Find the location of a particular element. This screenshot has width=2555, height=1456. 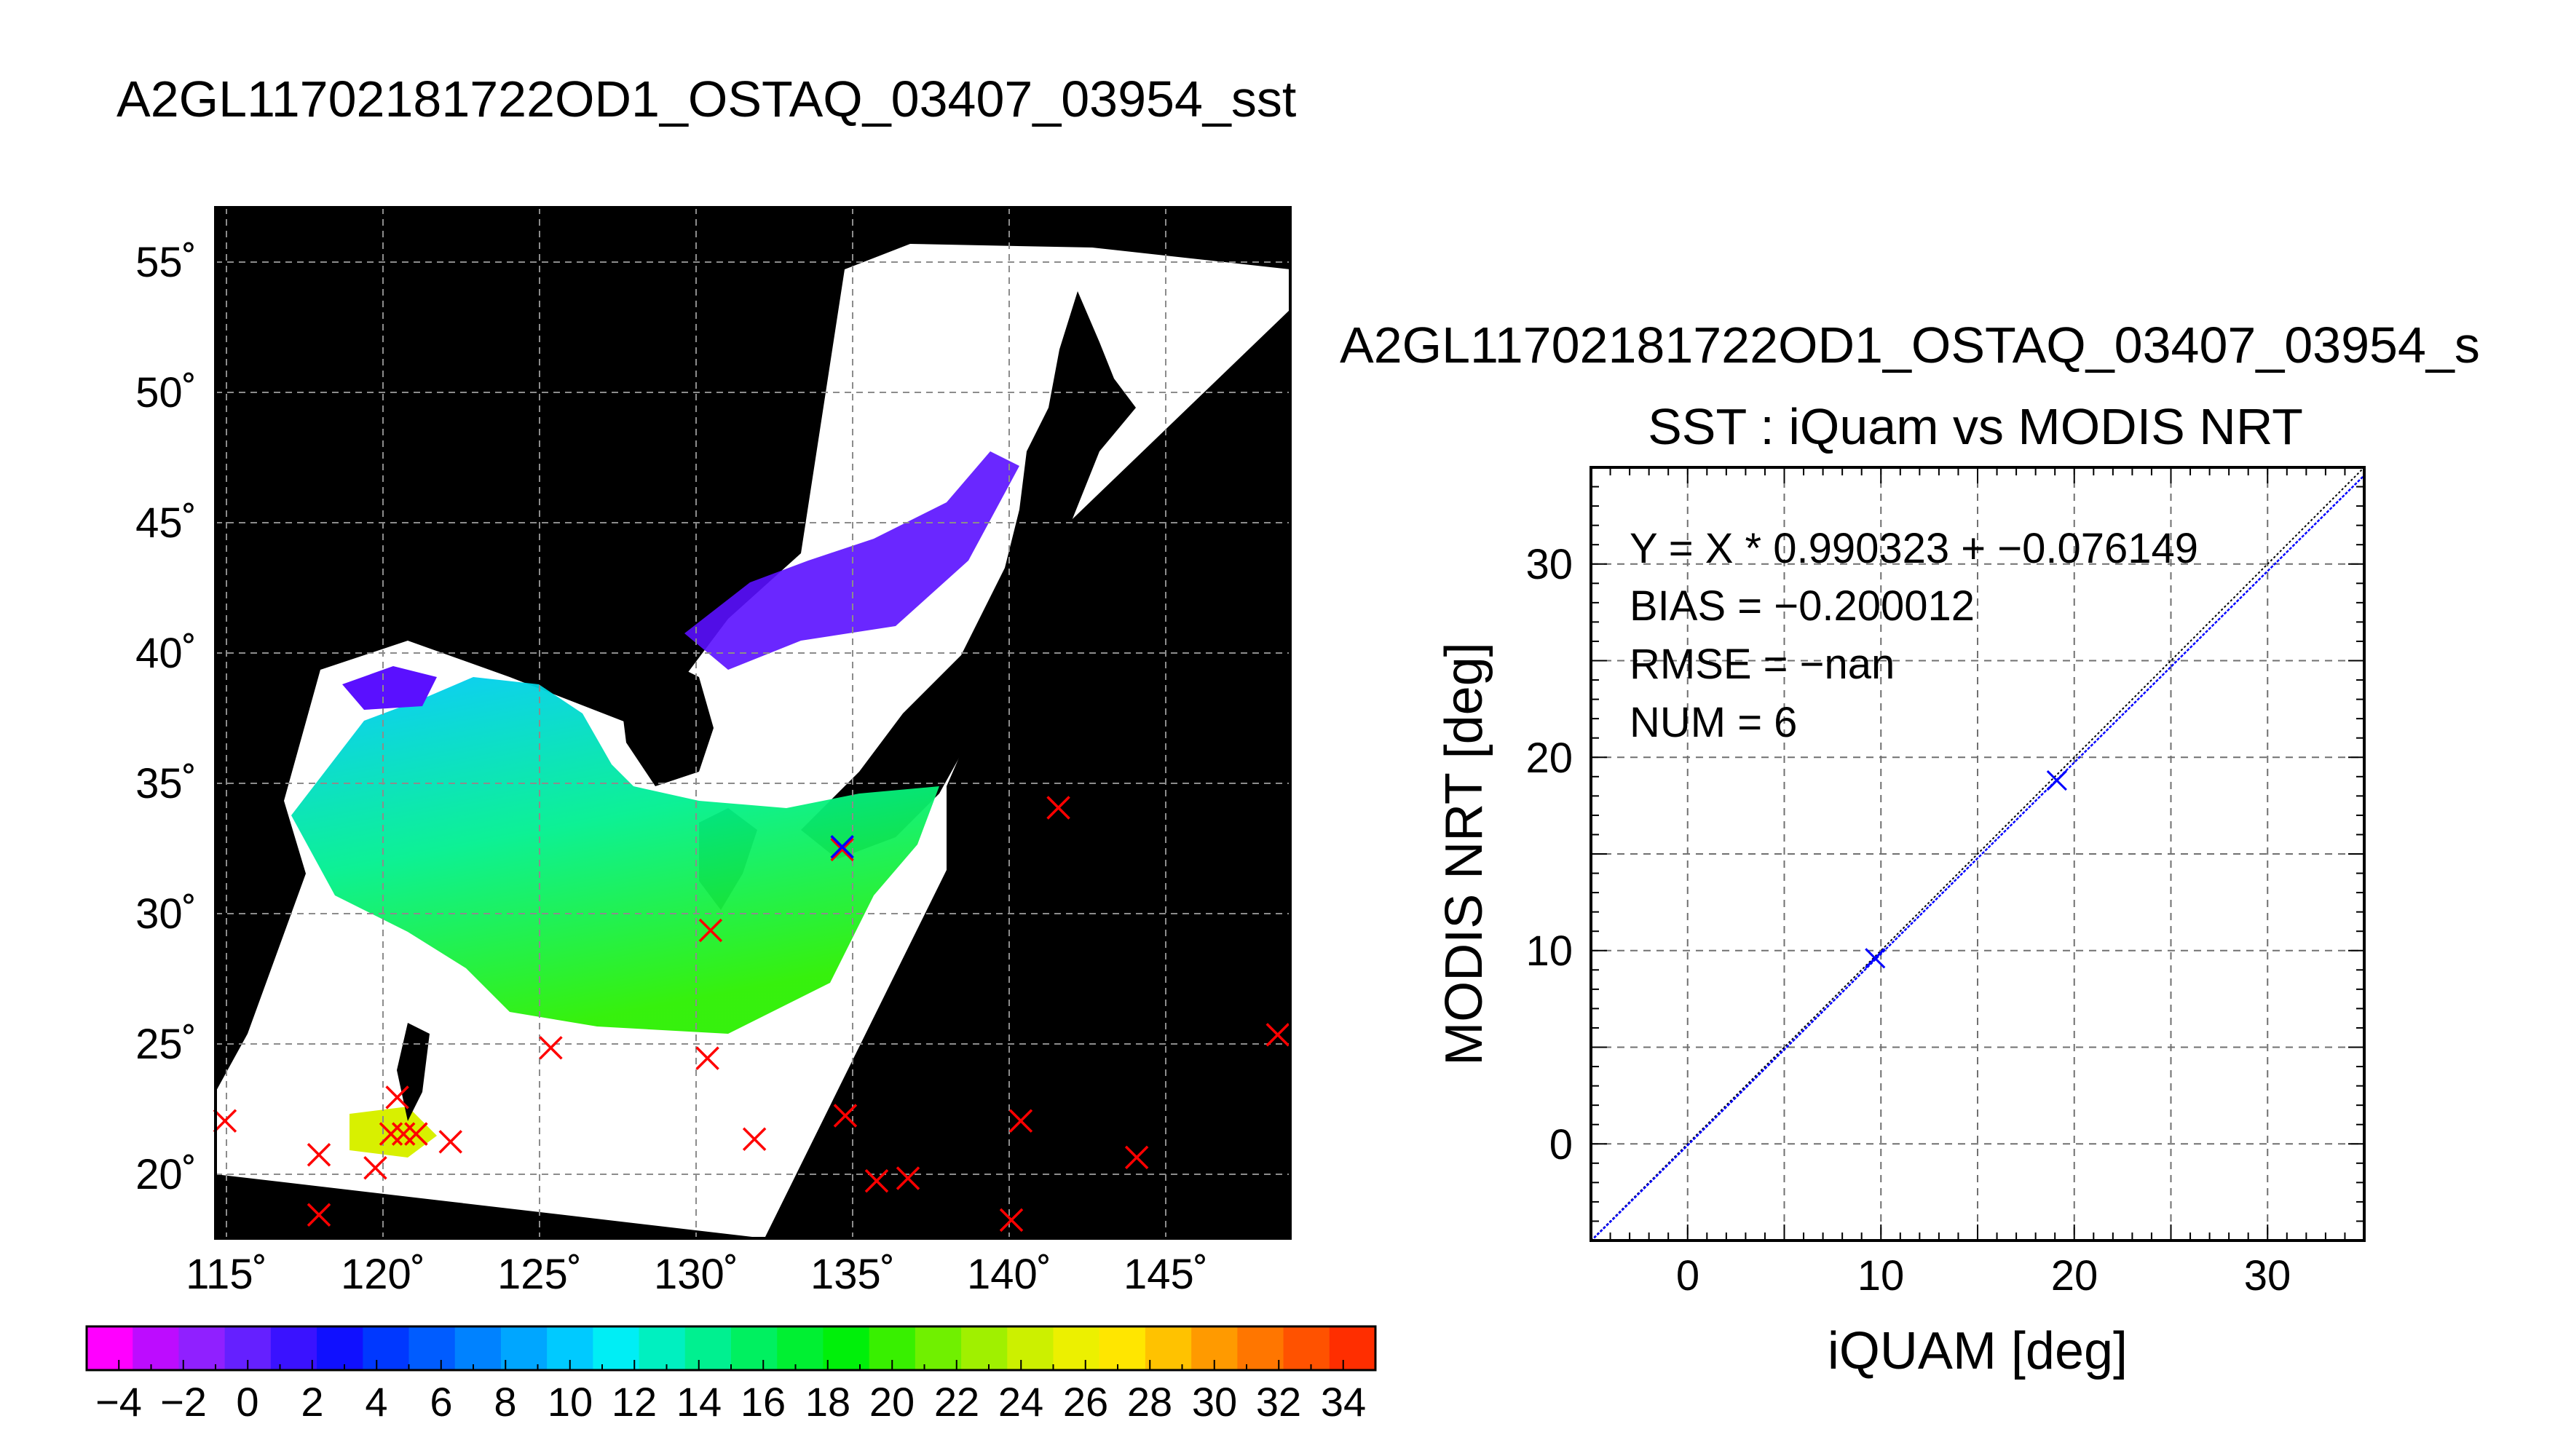

rmse-value: RMSE = −nan is located at coordinates (1762, 664).